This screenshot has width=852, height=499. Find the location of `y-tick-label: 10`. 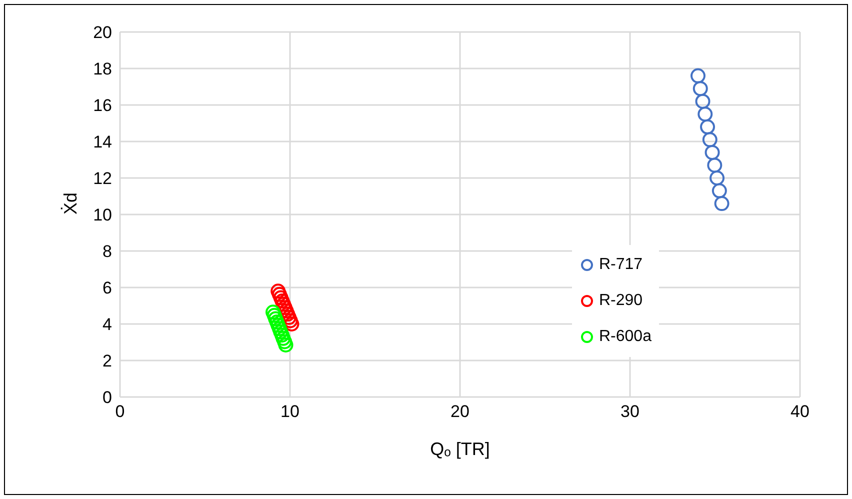

y-tick-label: 10 is located at coordinates (102, 215).